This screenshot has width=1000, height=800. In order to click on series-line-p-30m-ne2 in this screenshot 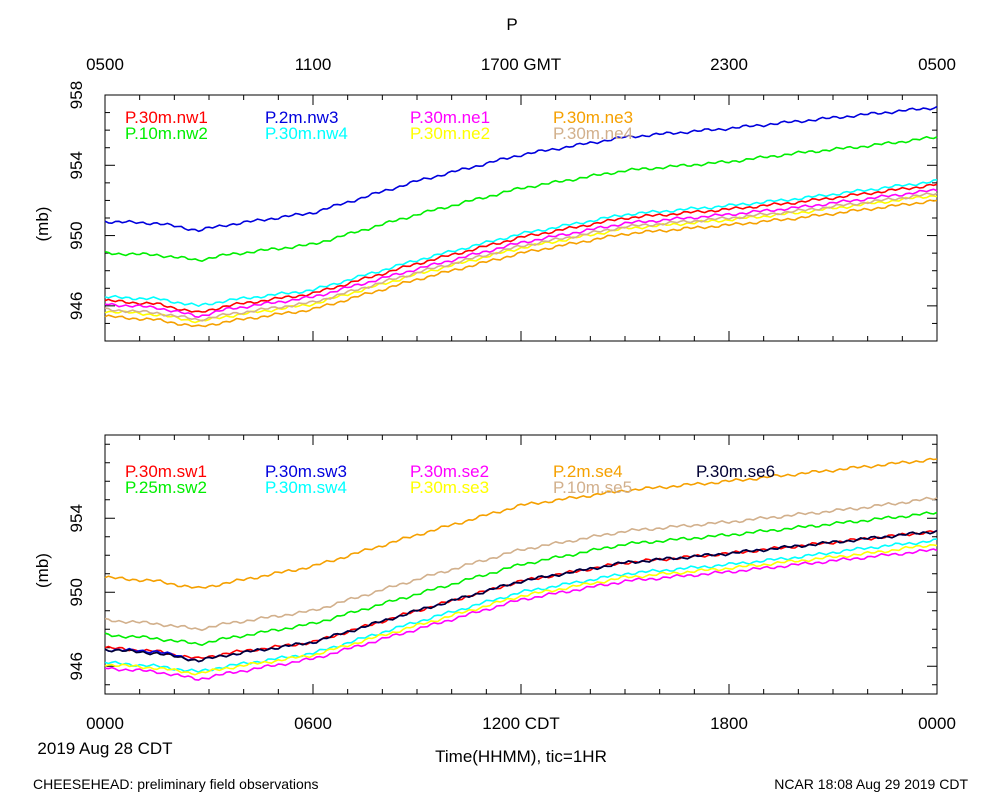, I will do `click(521, 259)`.